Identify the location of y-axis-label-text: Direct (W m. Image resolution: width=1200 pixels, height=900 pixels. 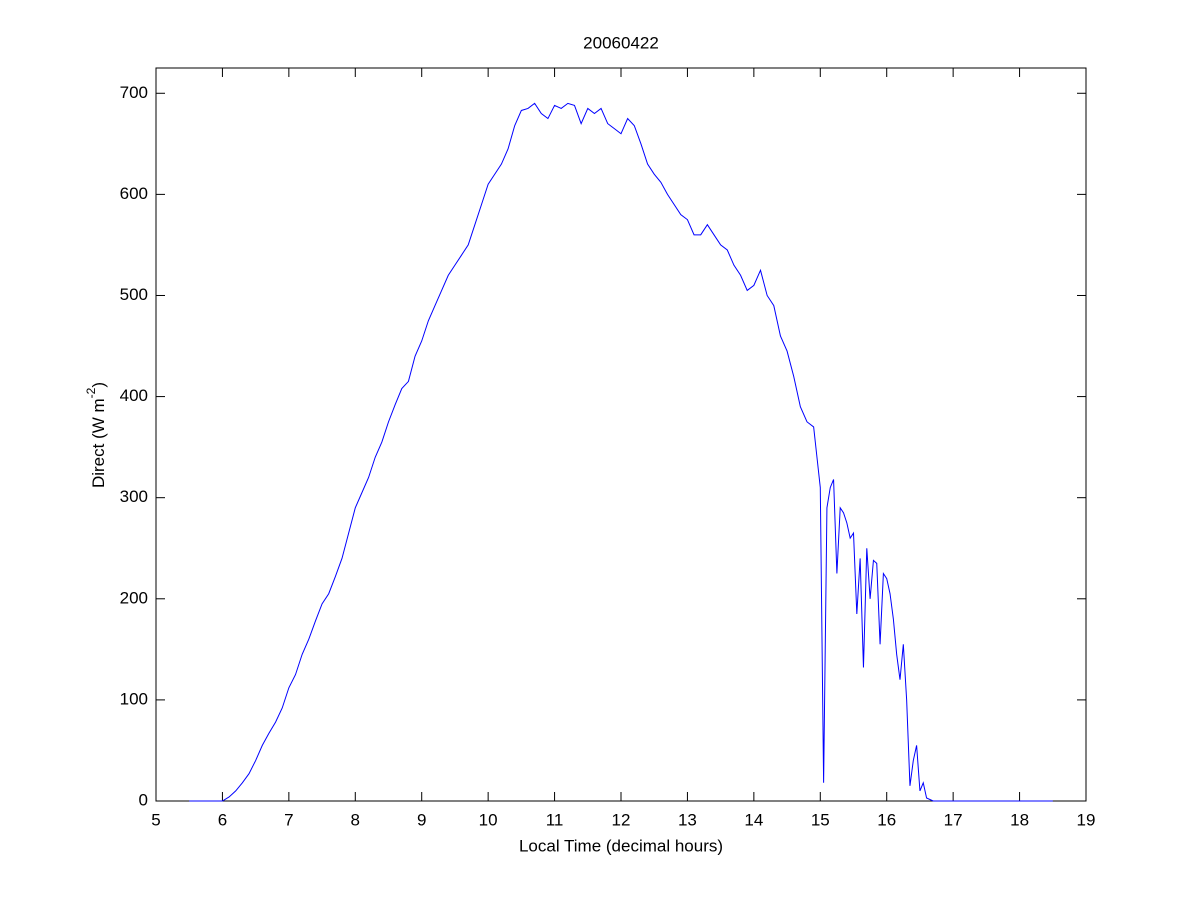
(98, 443).